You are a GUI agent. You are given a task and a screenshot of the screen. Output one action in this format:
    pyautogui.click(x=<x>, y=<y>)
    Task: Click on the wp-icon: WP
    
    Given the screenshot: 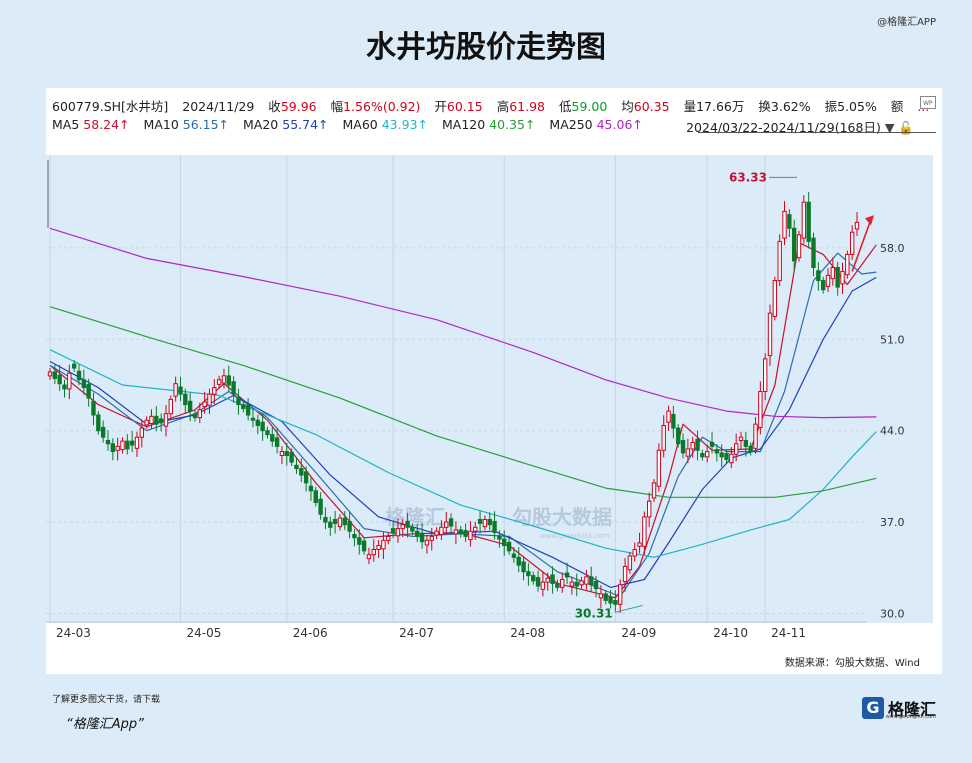 What is the action you would take?
    pyautogui.click(x=928, y=104)
    